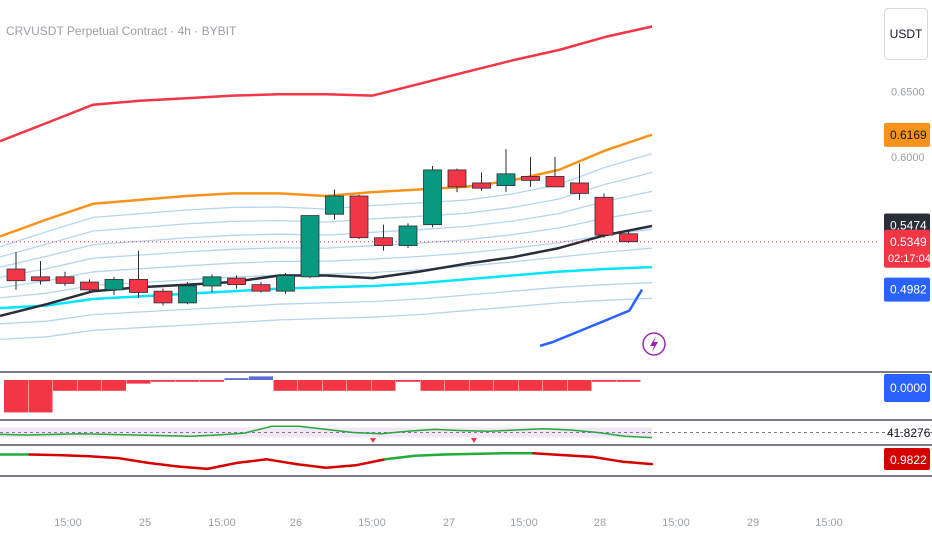 The image size is (932, 555). I want to click on price-badge: 0.5349 02:17:04, so click(907, 248).